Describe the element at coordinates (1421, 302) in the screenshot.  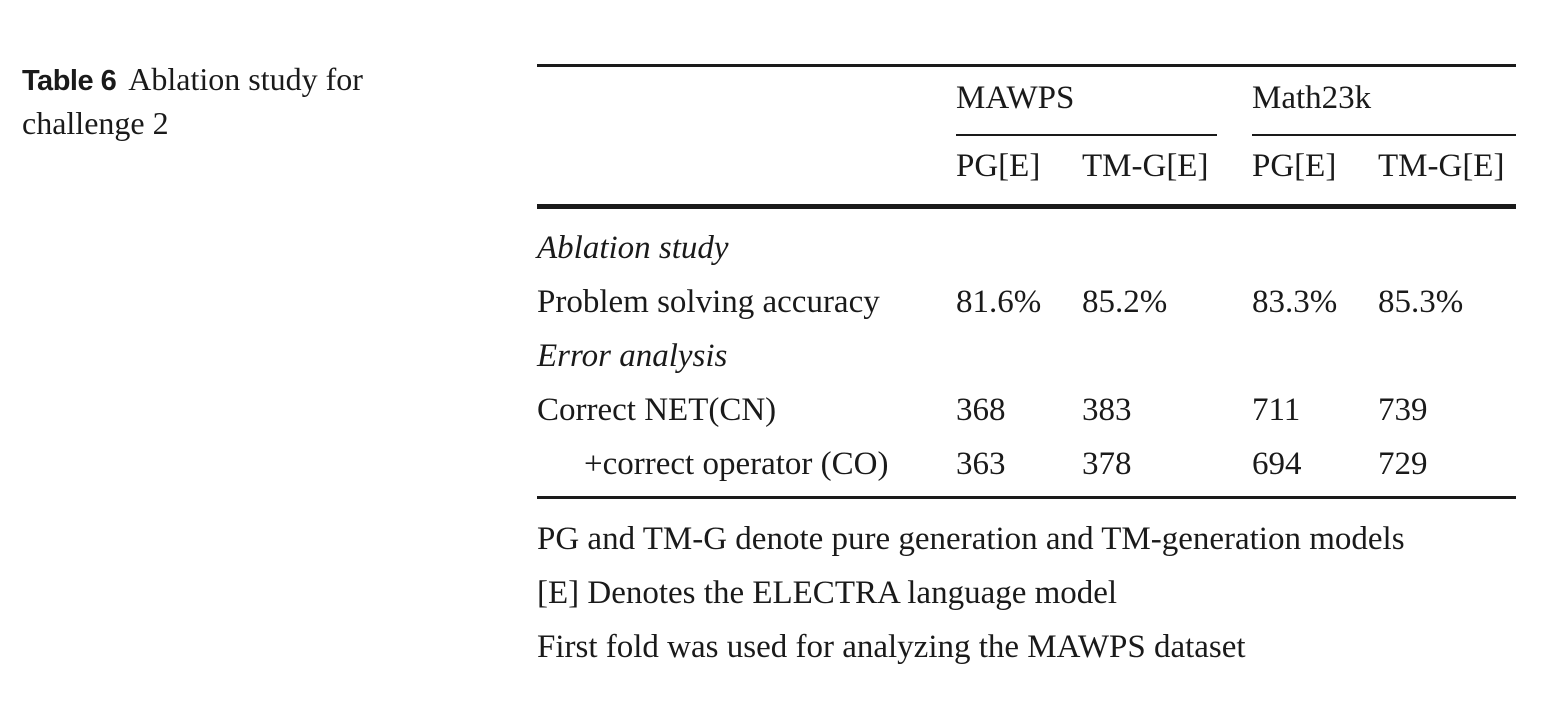
I see `table-cell: 85.3%` at that location.